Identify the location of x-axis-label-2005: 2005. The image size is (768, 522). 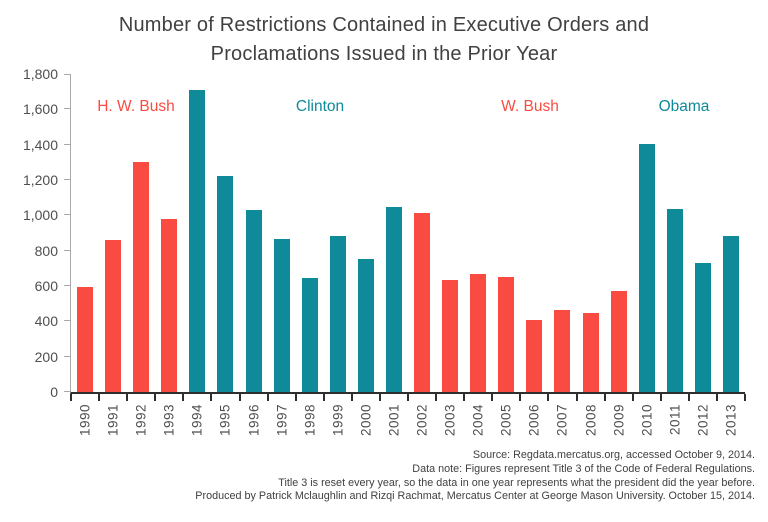
(506, 420).